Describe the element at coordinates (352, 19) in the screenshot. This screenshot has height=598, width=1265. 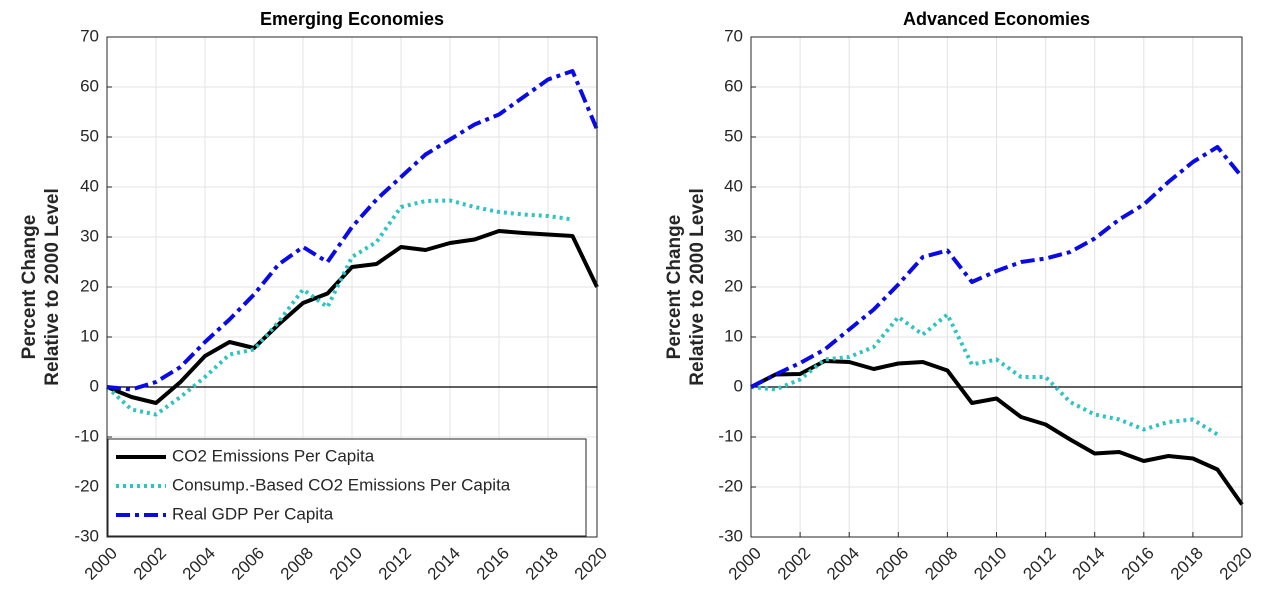
I see `chart-title: Emerging Economies` at that location.